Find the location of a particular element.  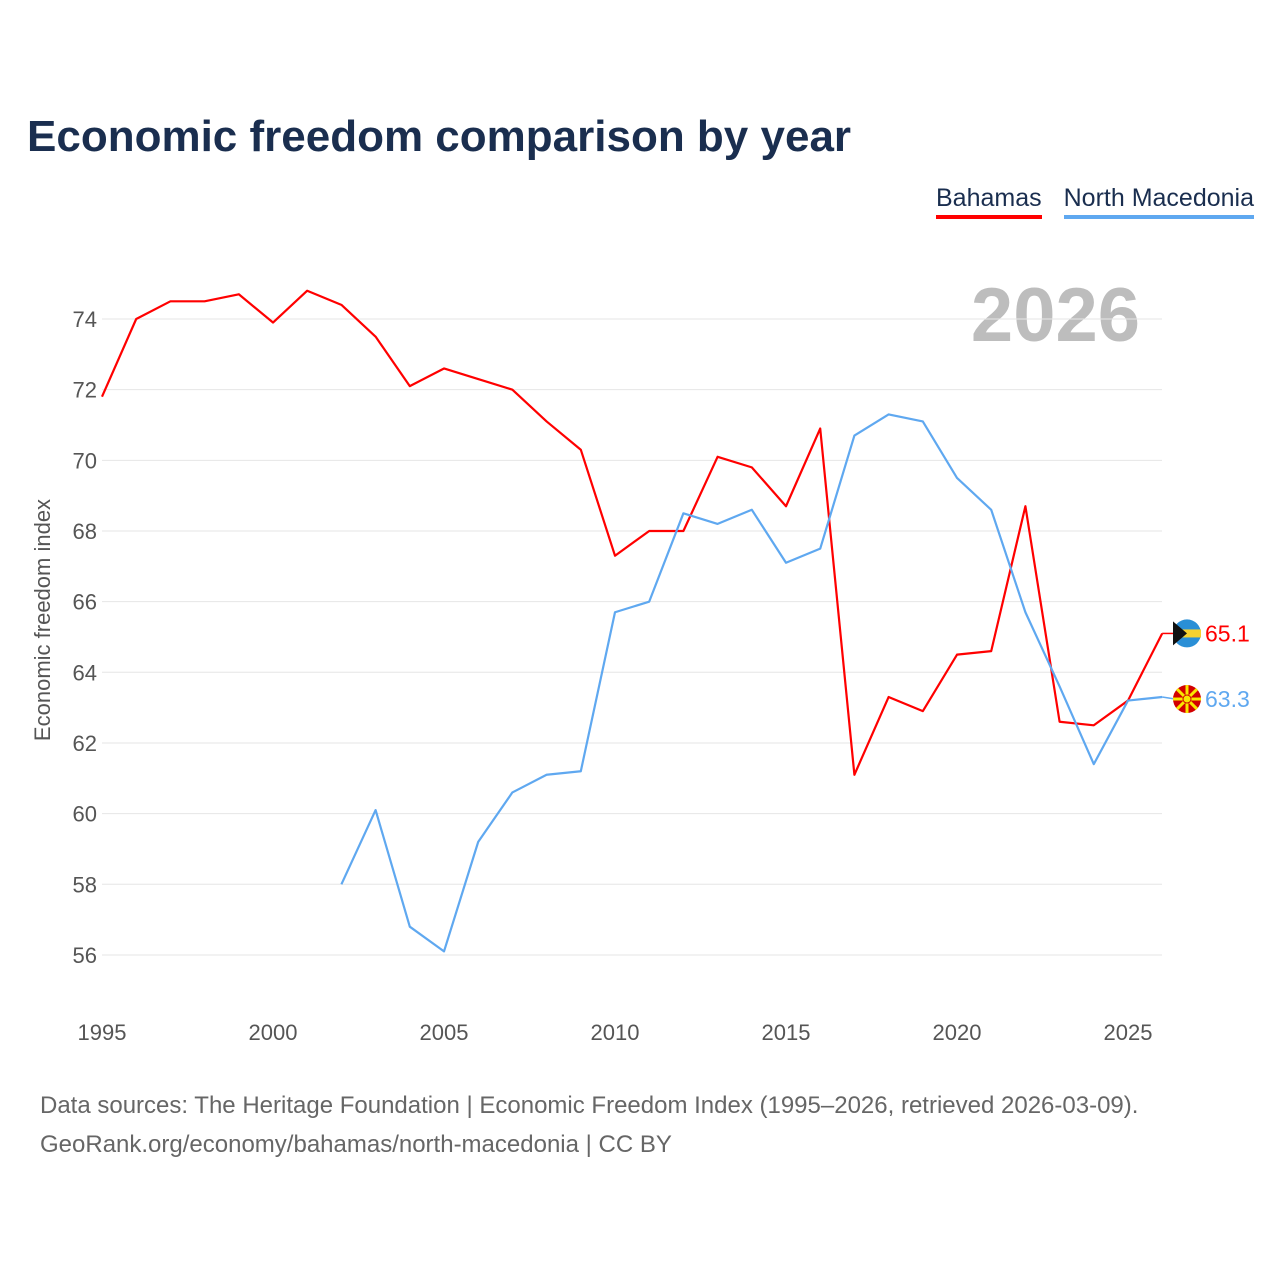

x-tick-label: 2000 is located at coordinates (273, 1032).